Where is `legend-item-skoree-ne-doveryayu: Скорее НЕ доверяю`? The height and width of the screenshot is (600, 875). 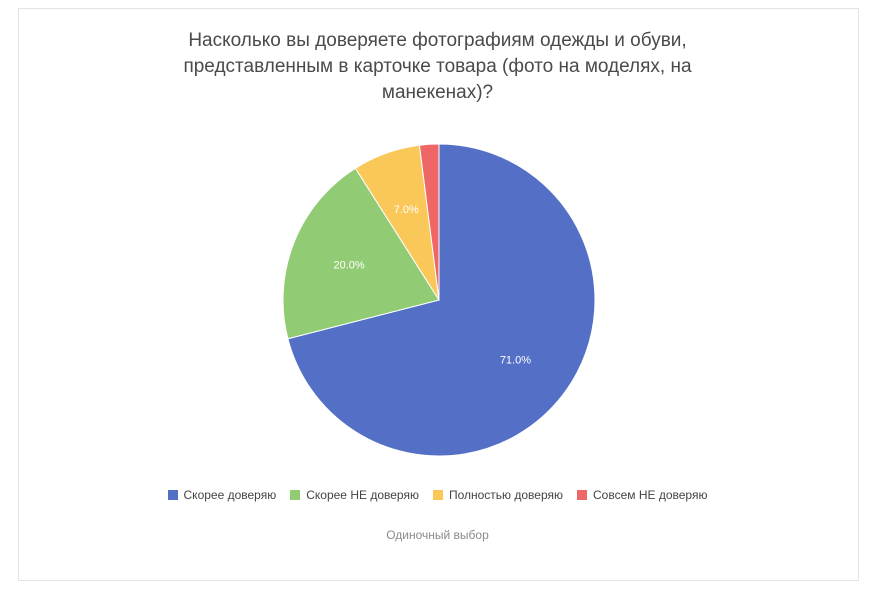
legend-item-skoree-ne-doveryayu: Скорее НЕ доверяю is located at coordinates (354, 495).